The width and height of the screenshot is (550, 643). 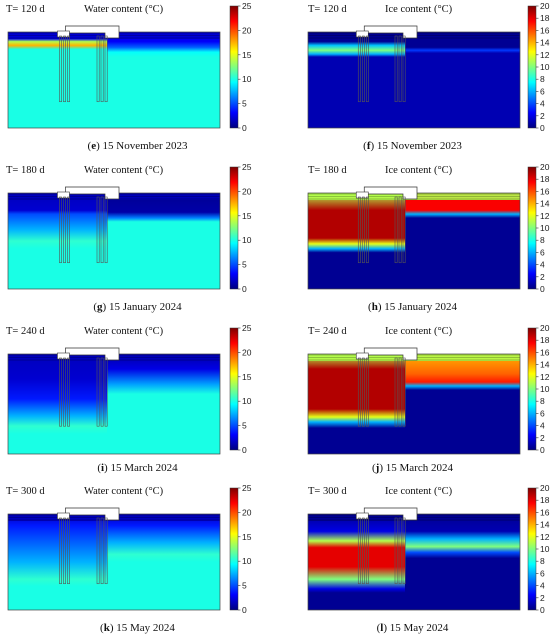 What do you see at coordinates (144, 468) in the screenshot?
I see `date: 15 March 2024` at bounding box center [144, 468].